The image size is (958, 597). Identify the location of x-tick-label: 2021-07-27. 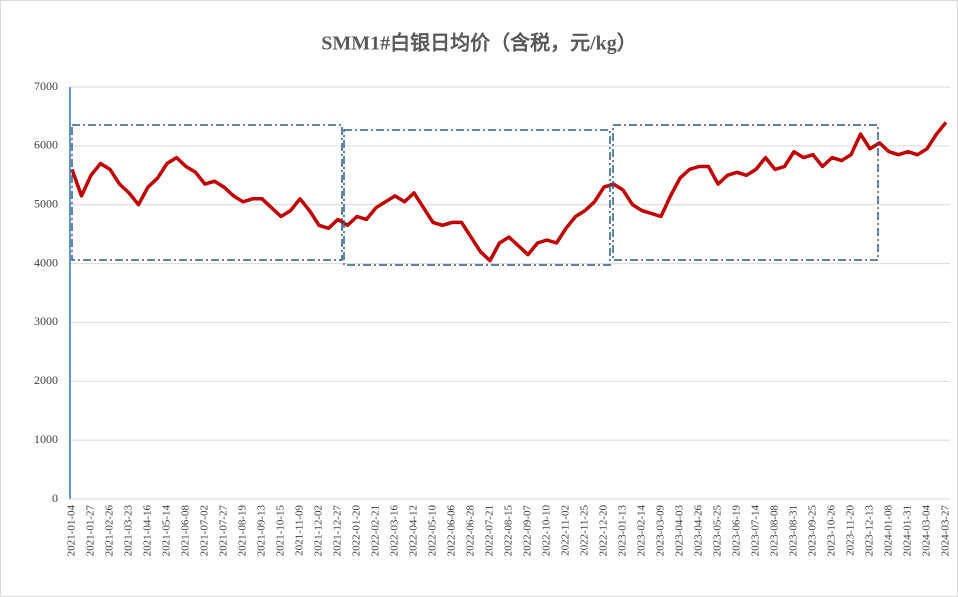
(224, 531).